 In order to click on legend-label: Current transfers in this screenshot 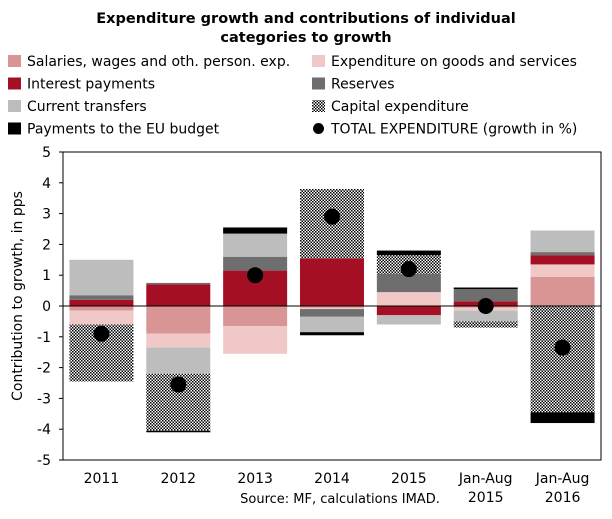, I will do `click(87, 107)`.